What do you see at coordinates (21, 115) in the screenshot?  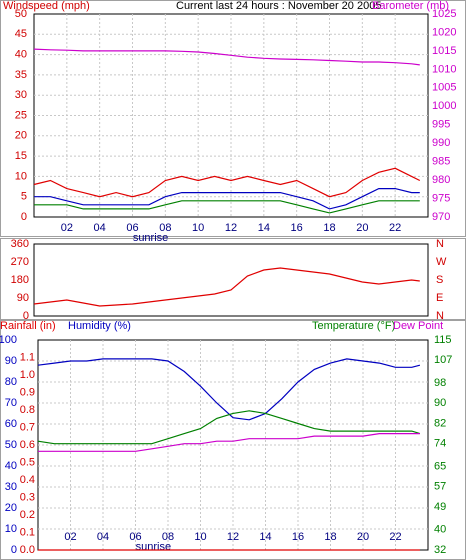 I see `y-tick-label: 25` at bounding box center [21, 115].